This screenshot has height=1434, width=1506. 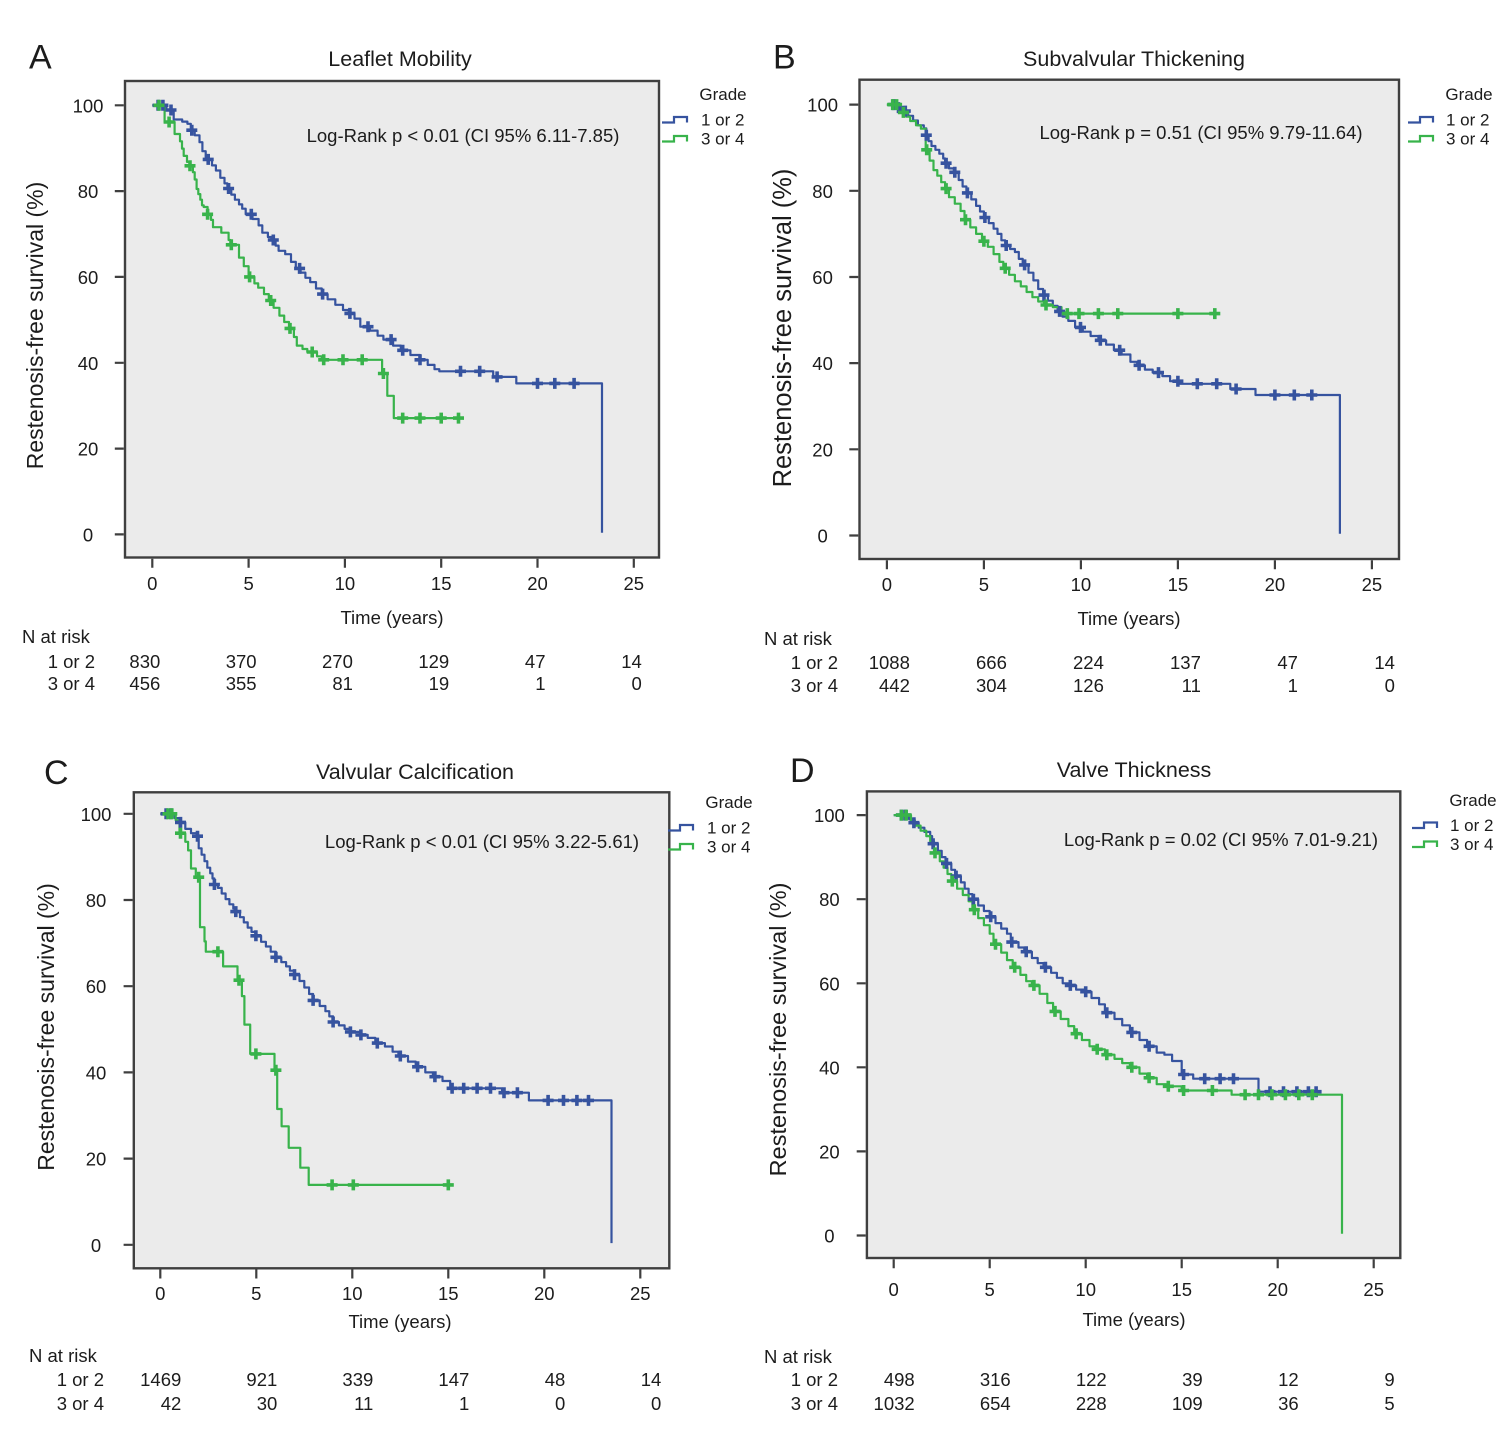 What do you see at coordinates (241, 661) in the screenshot?
I see `svg-text: 370` at bounding box center [241, 661].